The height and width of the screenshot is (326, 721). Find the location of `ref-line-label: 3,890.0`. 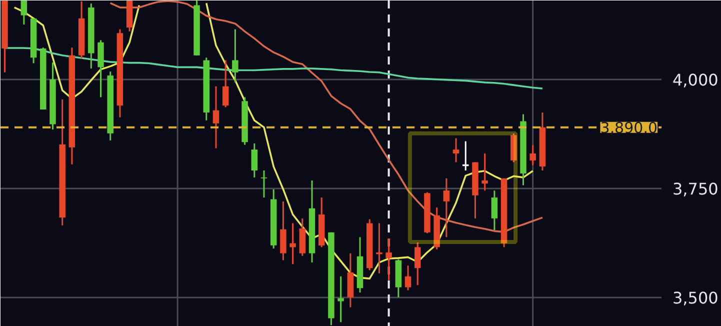

ref-line-label: 3,890.0 is located at coordinates (629, 127).